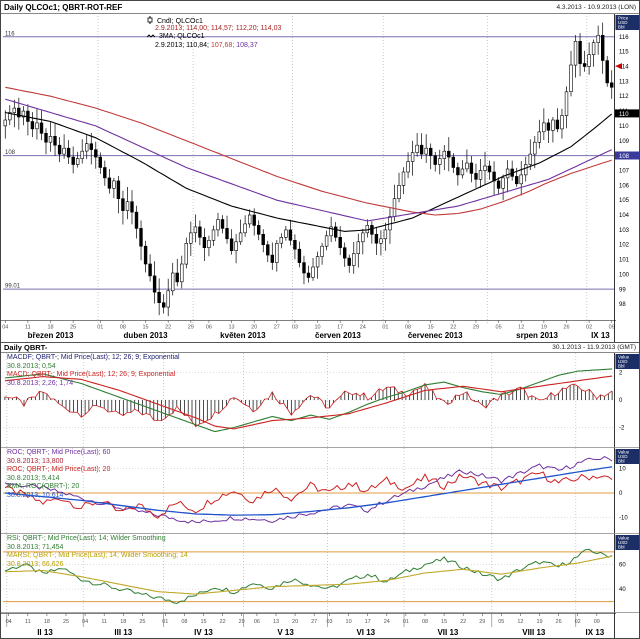 The image size is (640, 639). Describe the element at coordinates (63, 7) in the screenshot. I see `main-title: Daily QLCOc1; QBRT-ROT-REF` at that location.